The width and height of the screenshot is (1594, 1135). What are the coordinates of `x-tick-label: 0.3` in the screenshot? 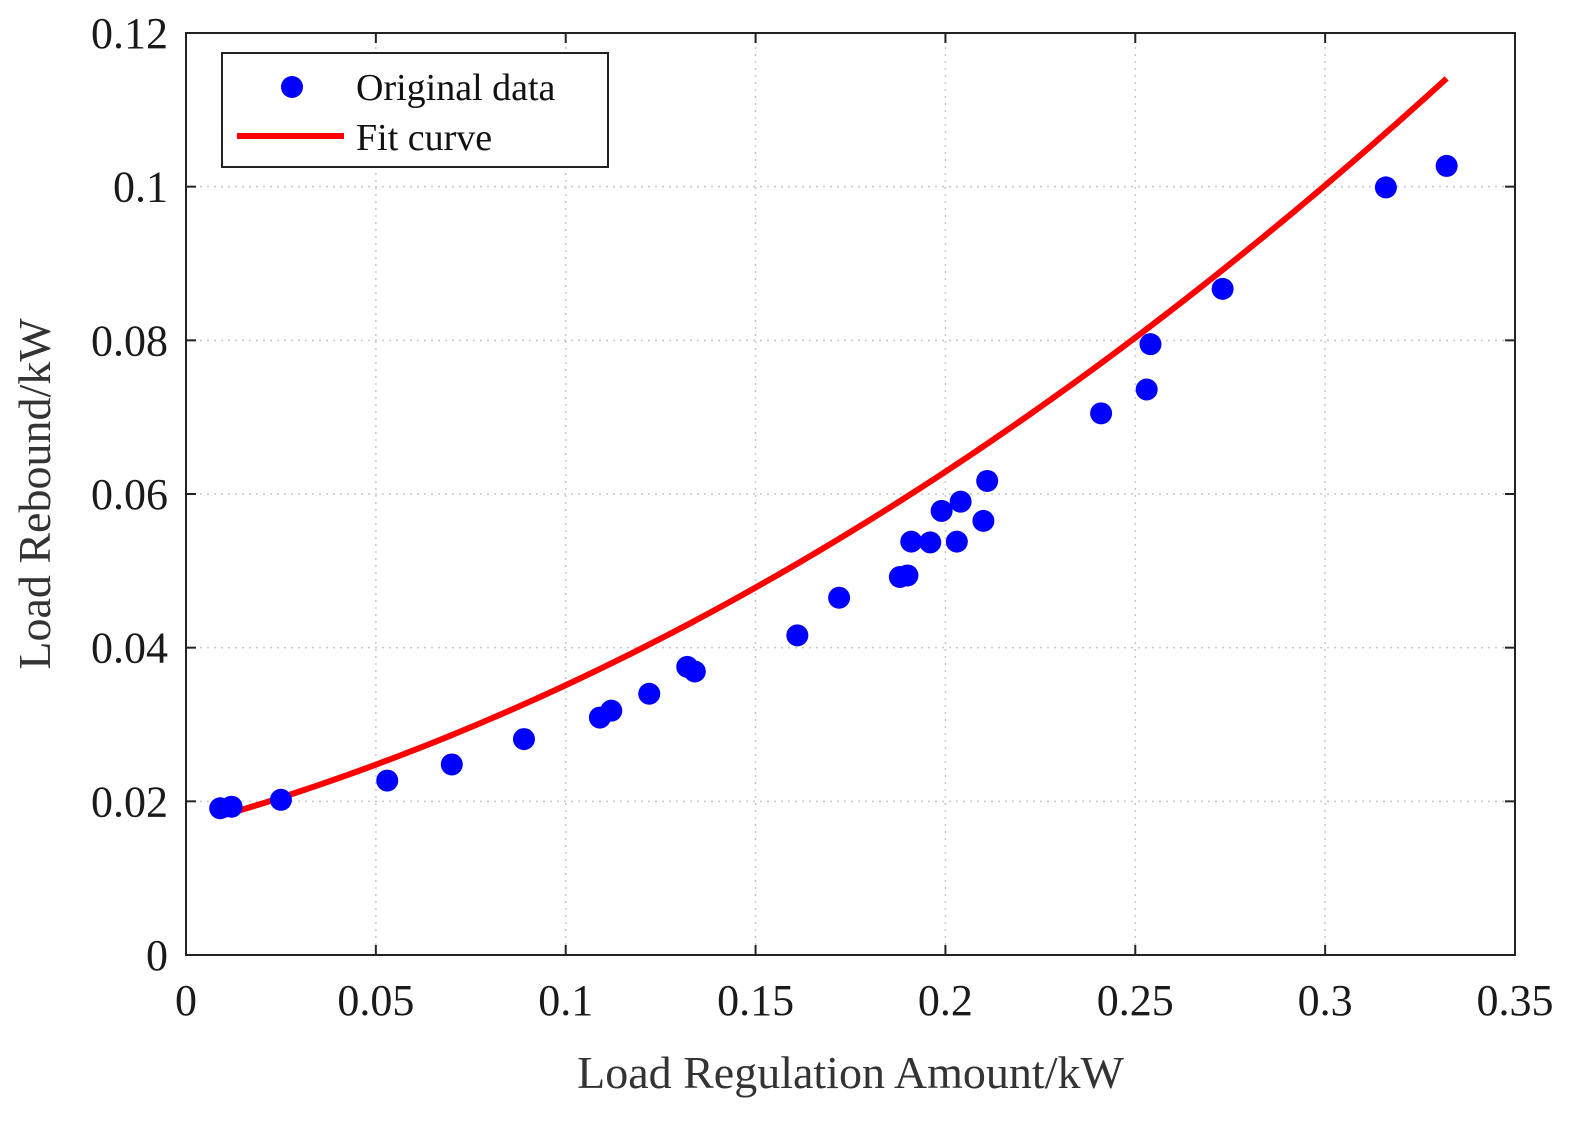 It's located at (1325, 1000).